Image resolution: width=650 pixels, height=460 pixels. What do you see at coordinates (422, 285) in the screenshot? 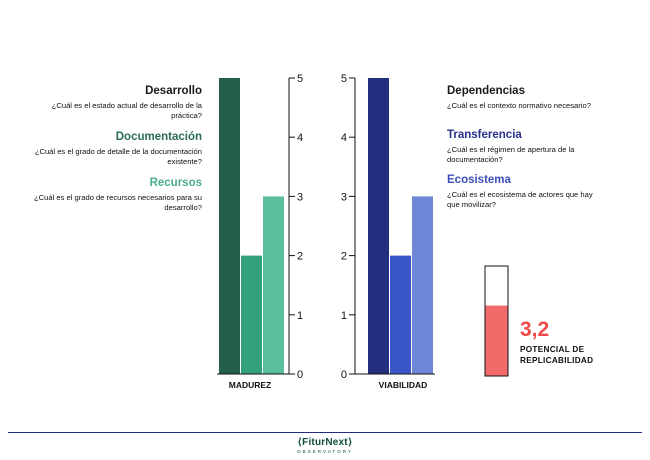
I see `viabilidad-bar-ecosistema` at bounding box center [422, 285].